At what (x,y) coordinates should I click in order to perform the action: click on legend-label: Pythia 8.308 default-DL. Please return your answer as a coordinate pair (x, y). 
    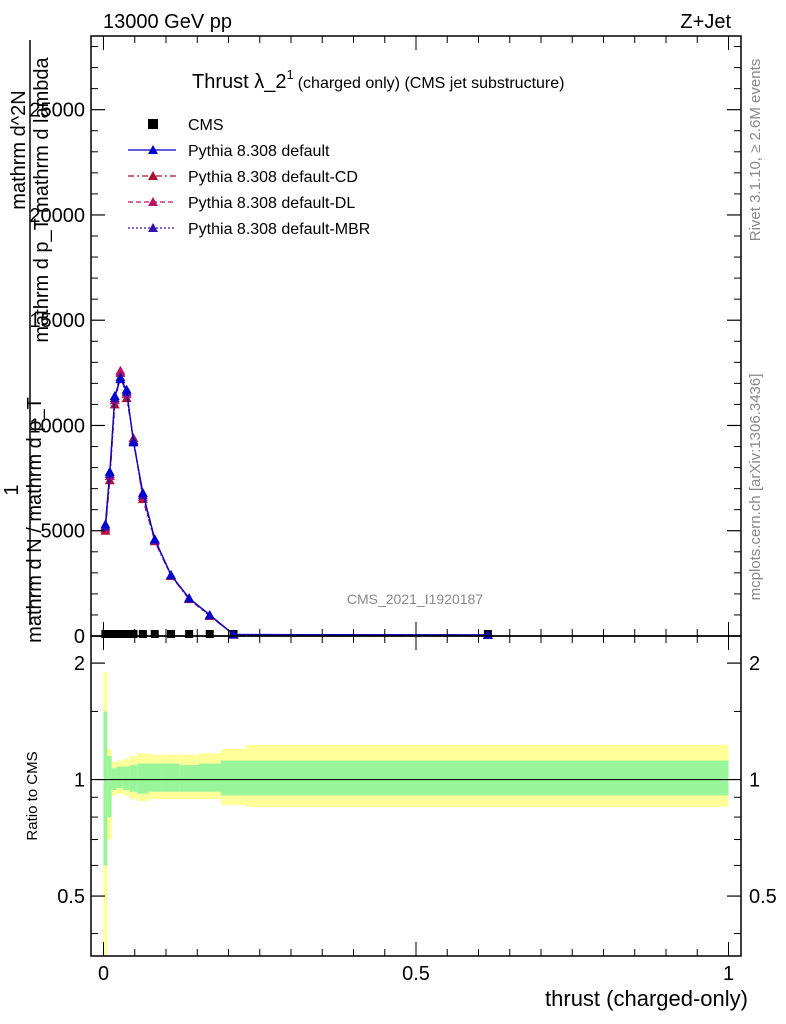
    Looking at the image, I should click on (271, 203).